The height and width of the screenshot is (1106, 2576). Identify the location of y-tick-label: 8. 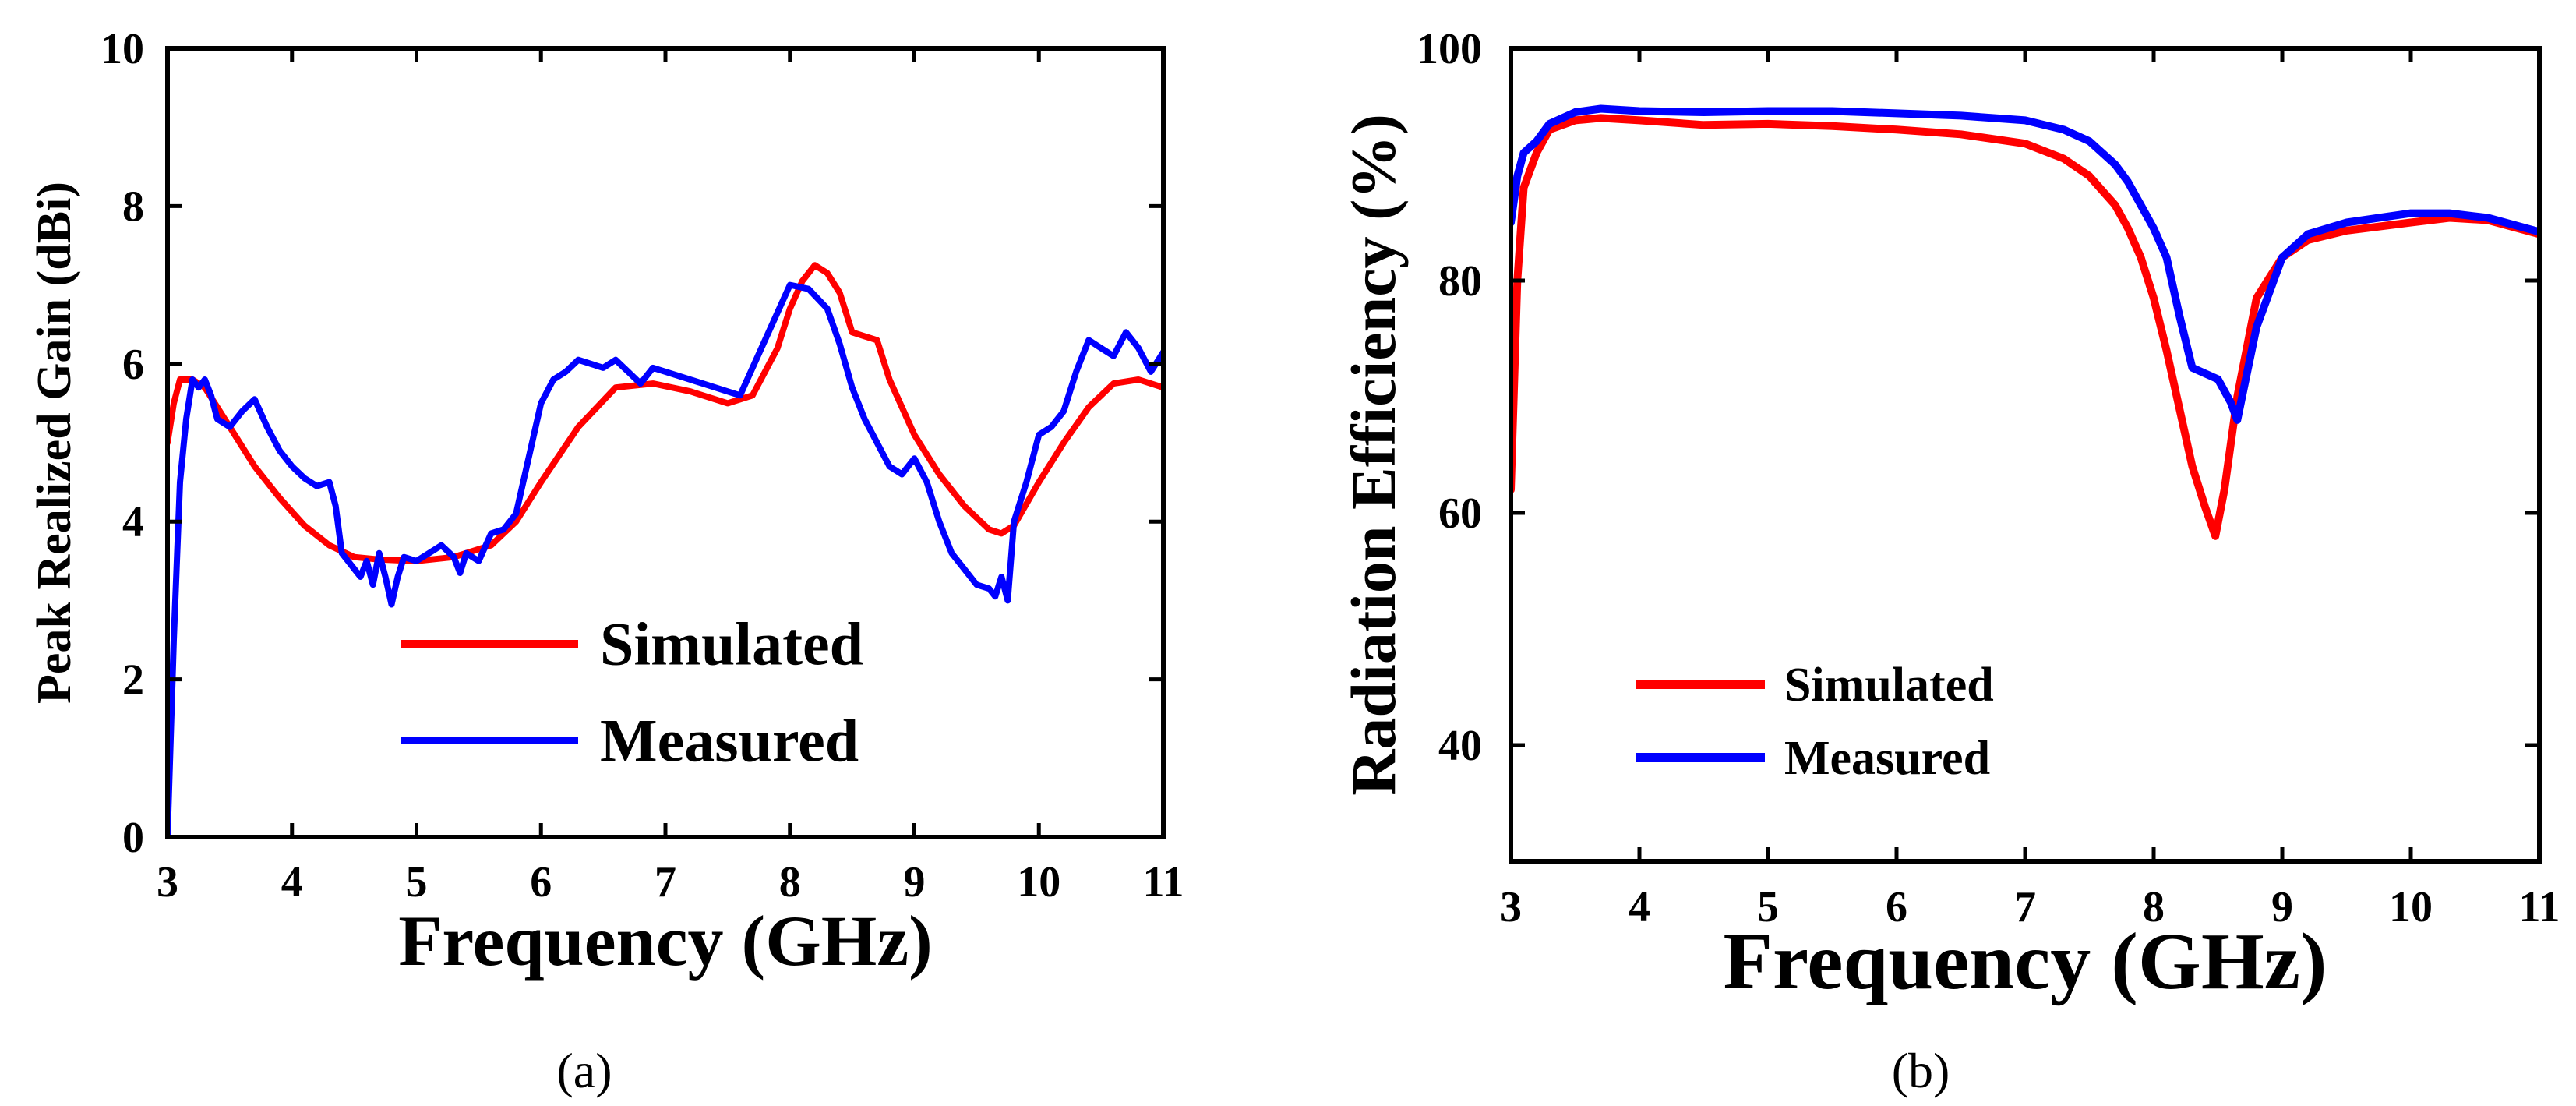
(133, 206).